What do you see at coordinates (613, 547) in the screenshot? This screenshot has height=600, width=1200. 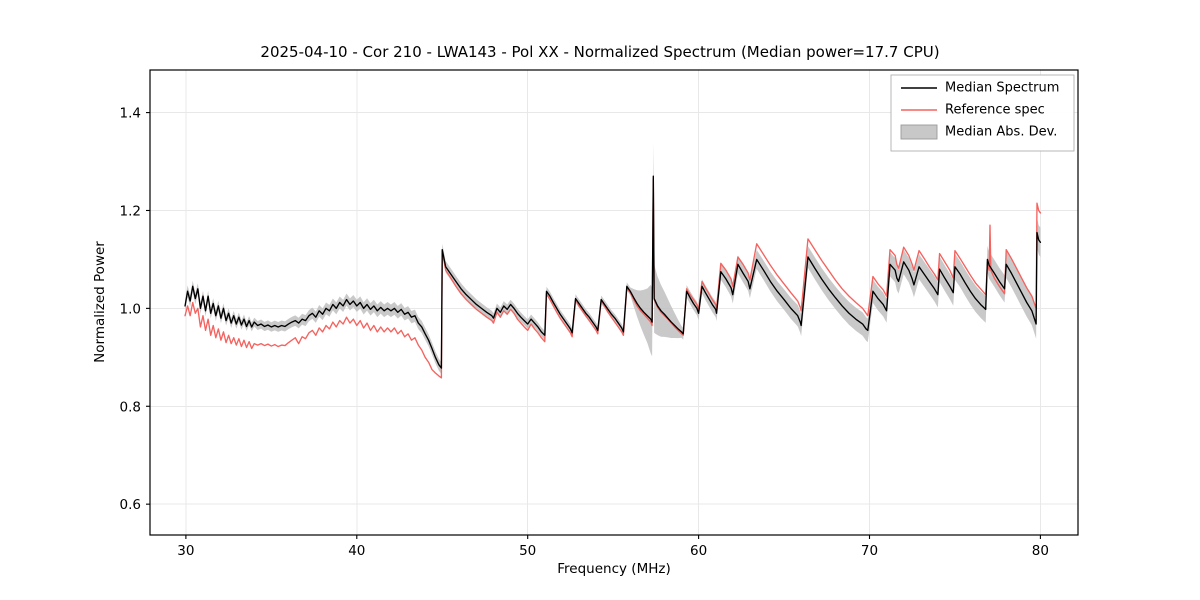 I see `x-axis-ticks: 30 40 50 60 70 80` at bounding box center [613, 547].